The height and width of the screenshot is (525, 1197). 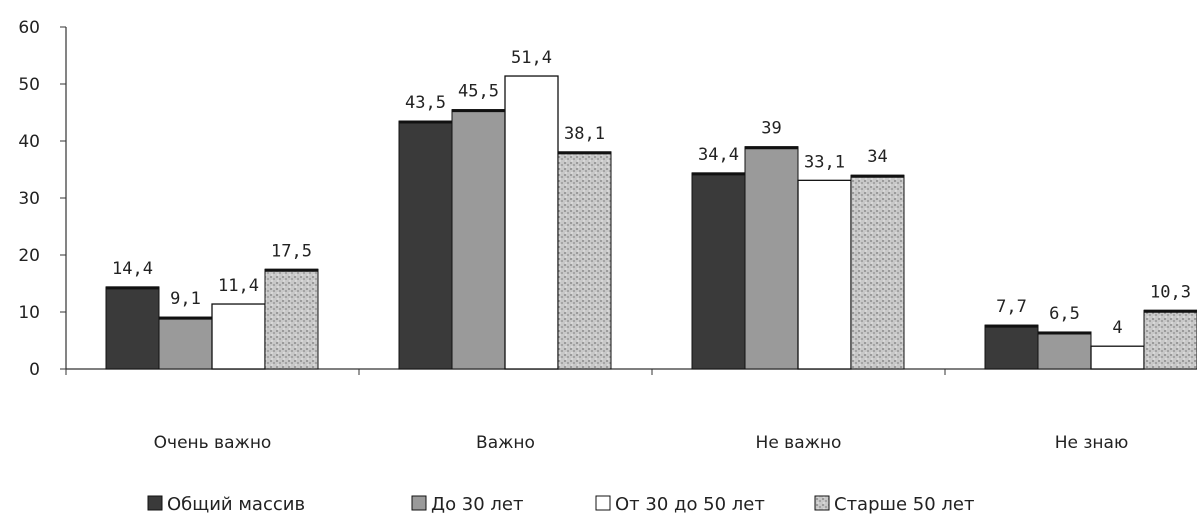 What do you see at coordinates (877, 157) in the screenshot?
I see `data-label: 34` at bounding box center [877, 157].